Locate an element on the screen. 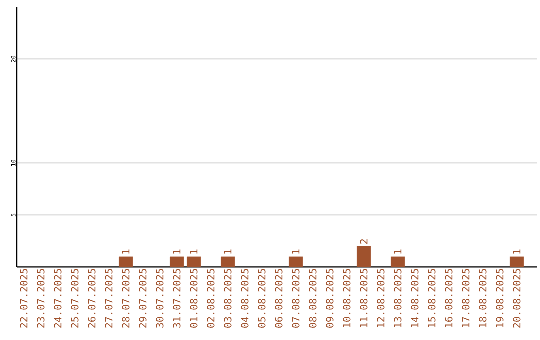 This screenshot has width=540, height=340. x-tick-label: 18.08.2025 is located at coordinates (483, 298).